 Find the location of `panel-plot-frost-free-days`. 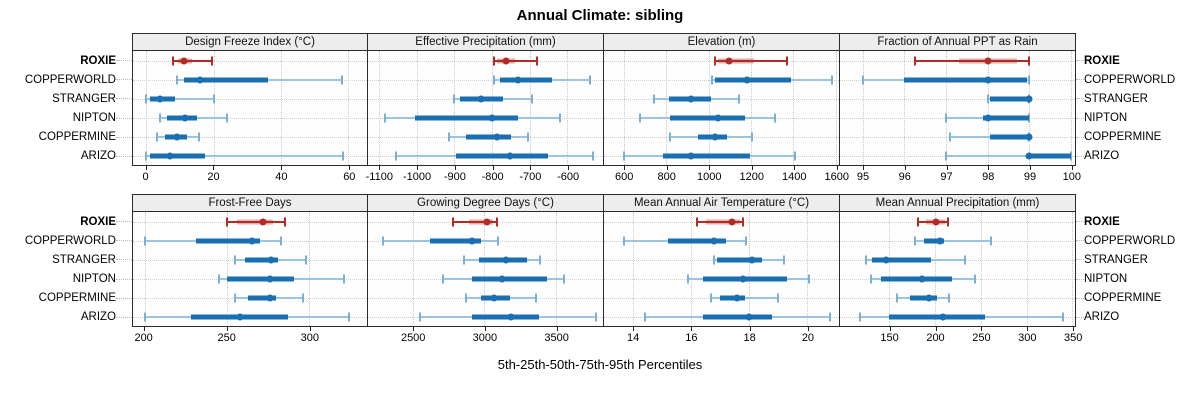

panel-plot-frost-free-days is located at coordinates (250, 269).